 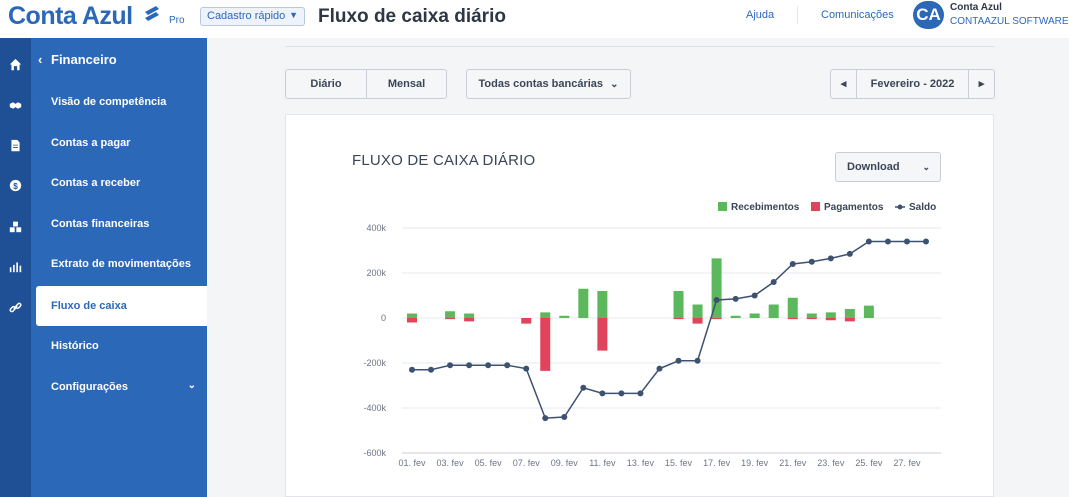 I want to click on chevron-down-icon: ▼, so click(x=293, y=15).